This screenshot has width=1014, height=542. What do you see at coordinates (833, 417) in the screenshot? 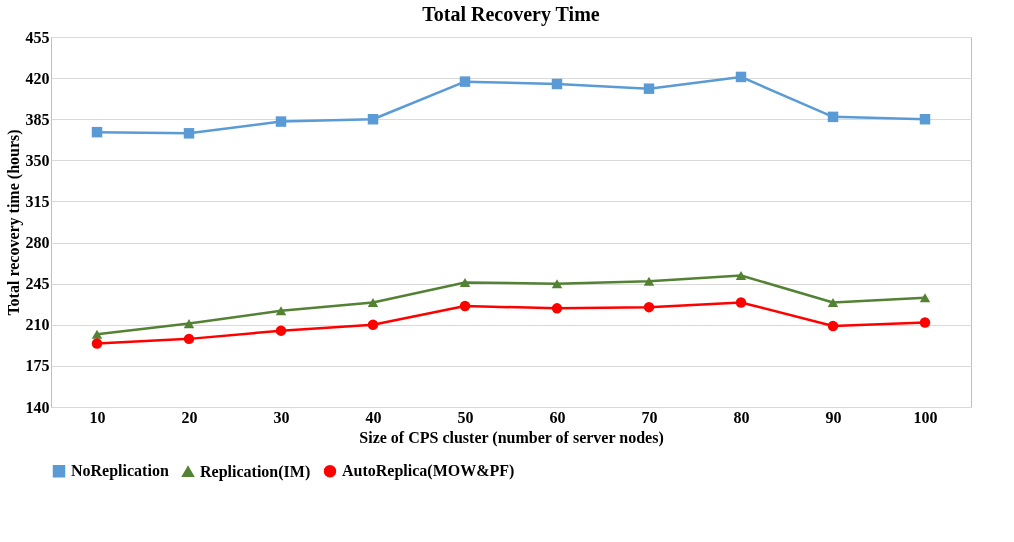
I see `x-tick-label: 90` at bounding box center [833, 417].